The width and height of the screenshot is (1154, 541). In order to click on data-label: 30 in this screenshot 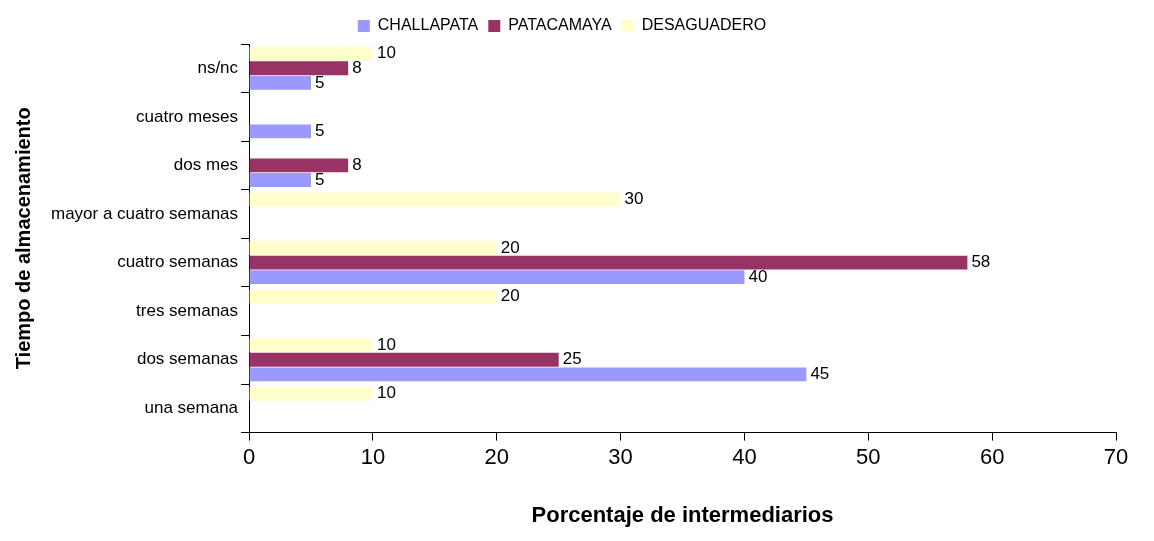, I will do `click(634, 199)`.